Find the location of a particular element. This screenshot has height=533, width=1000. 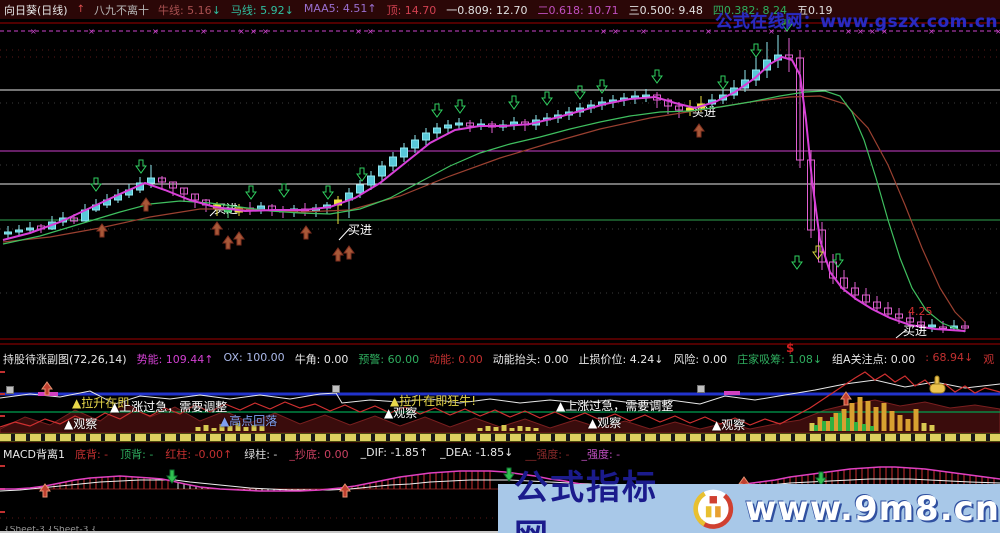

pane2-field: 预警: 60.00 is located at coordinates (389, 359).